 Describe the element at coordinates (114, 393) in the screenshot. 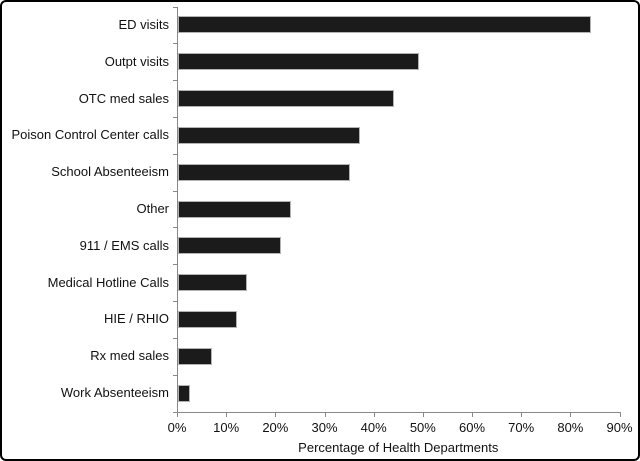

I see `category-label: Work Absenteeism` at that location.